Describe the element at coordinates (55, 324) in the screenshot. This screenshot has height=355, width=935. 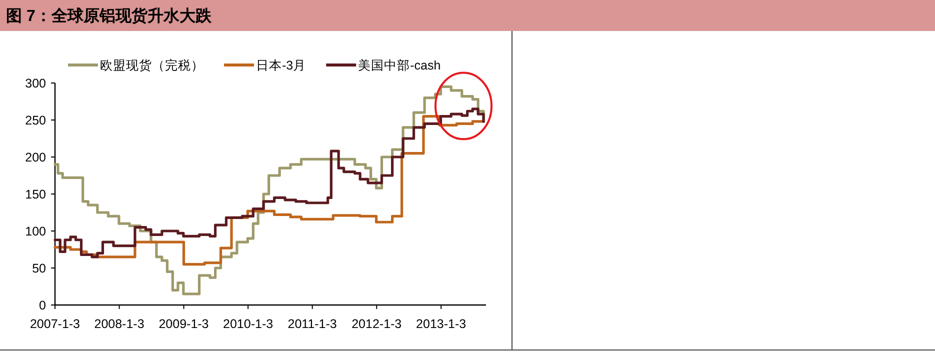
I see `x-tick-label: 2007-1-3` at that location.